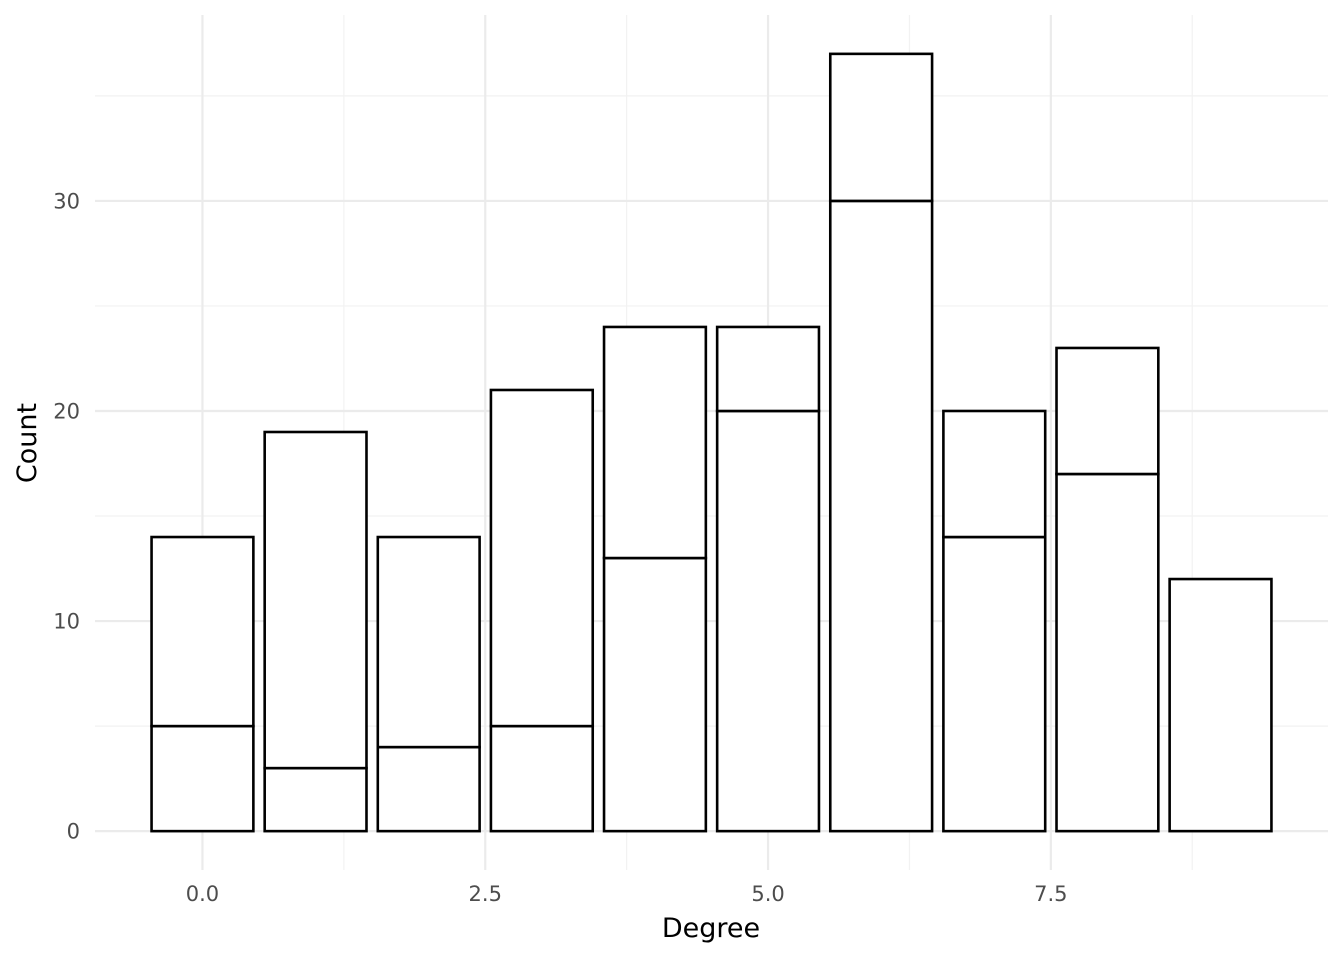 The width and height of the screenshot is (1344, 960). What do you see at coordinates (66, 516) in the screenshot?
I see `y-axis-ticks: 0 10 20 30` at bounding box center [66, 516].